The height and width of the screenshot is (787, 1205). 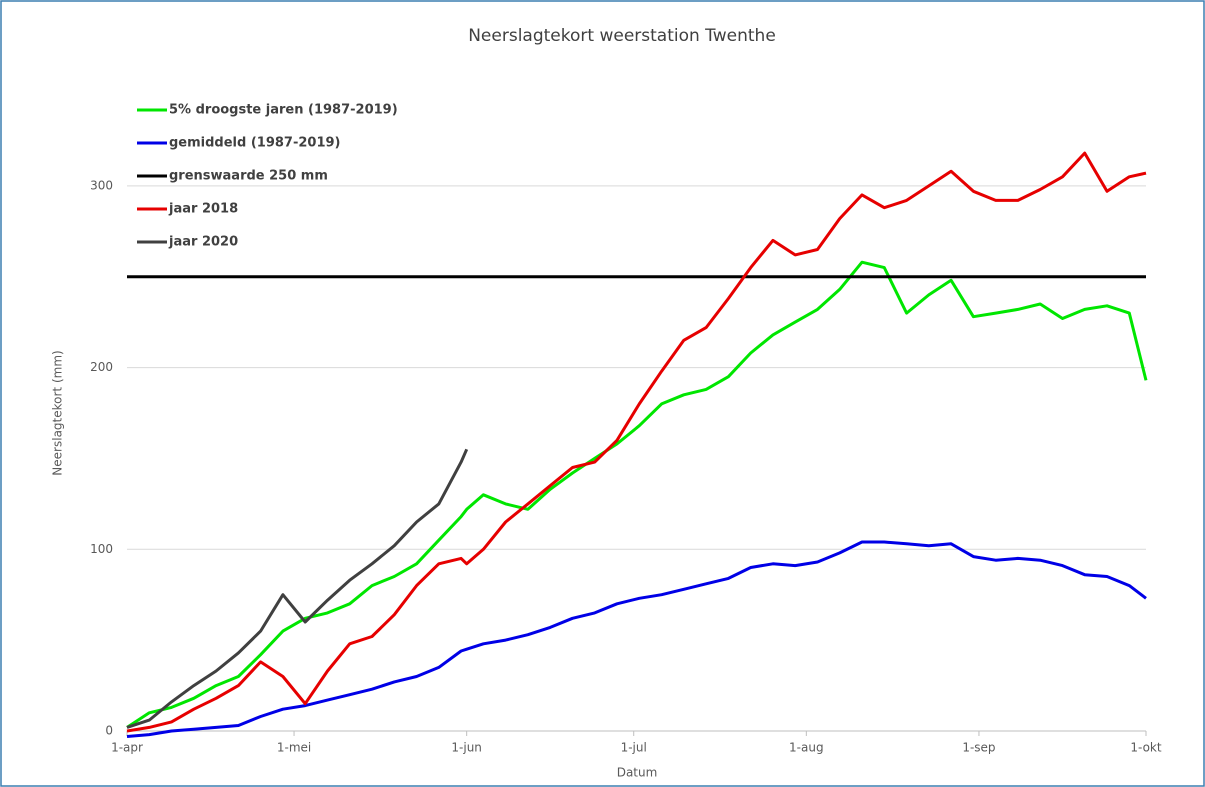 I want to click on data-line, so click(x=297, y=588).